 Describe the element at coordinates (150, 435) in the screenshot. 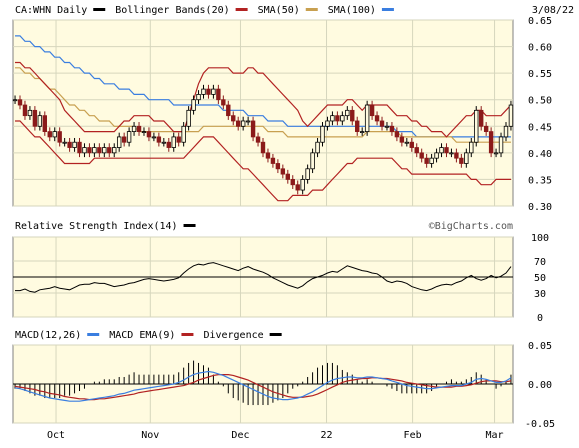

I see `x-axis-label: Nov` at that location.